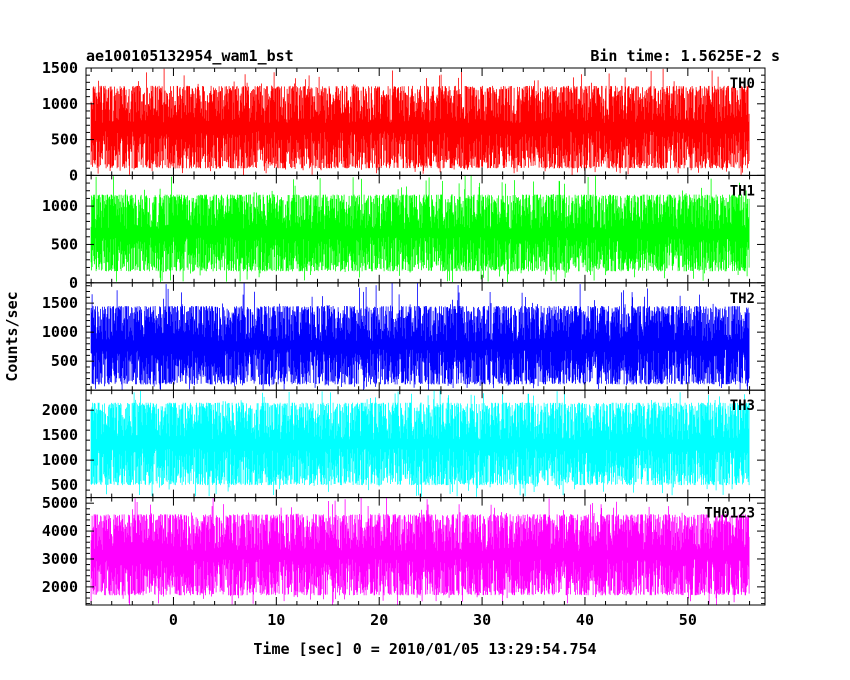  I want to click on y-tick-label: 3000, so click(60, 559).